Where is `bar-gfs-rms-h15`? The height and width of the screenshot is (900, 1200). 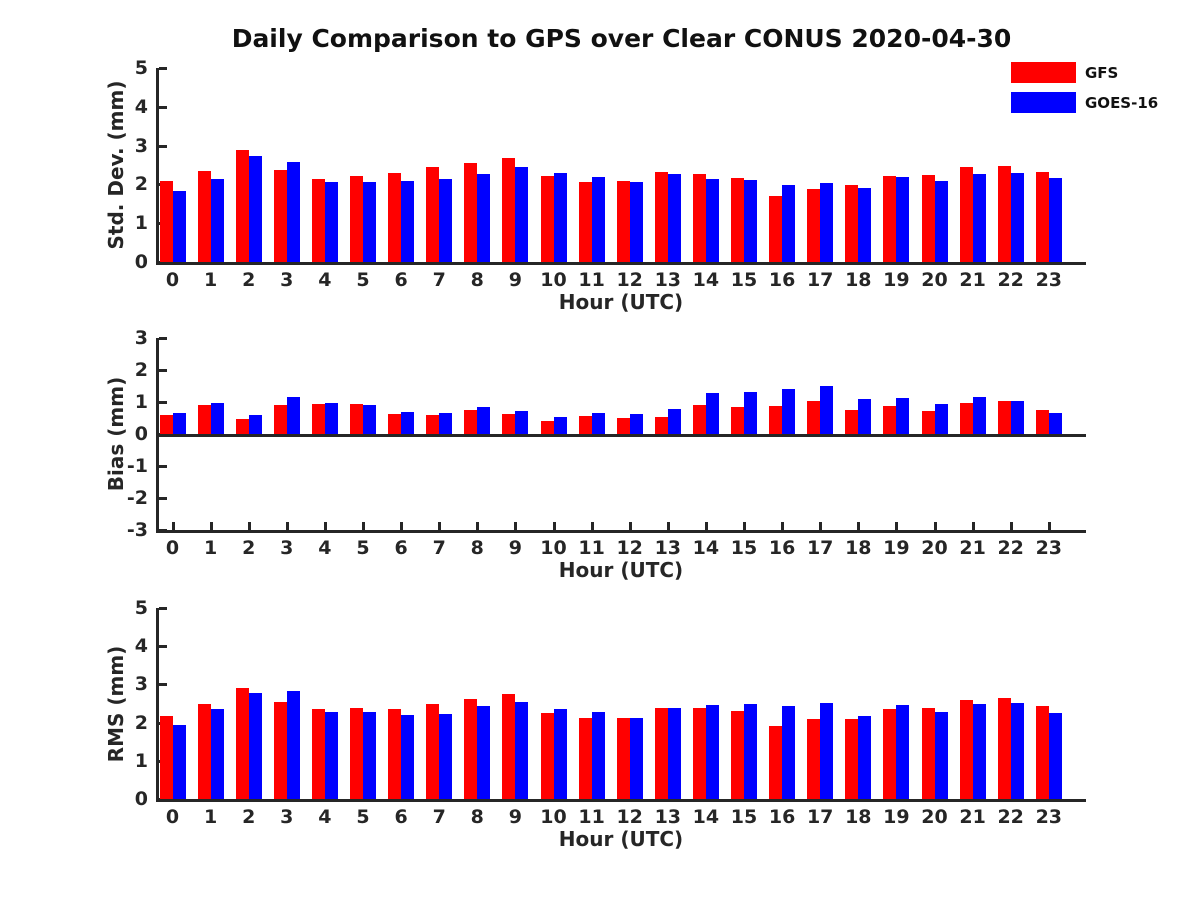
bar-gfs-rms-h15 is located at coordinates (737, 754).